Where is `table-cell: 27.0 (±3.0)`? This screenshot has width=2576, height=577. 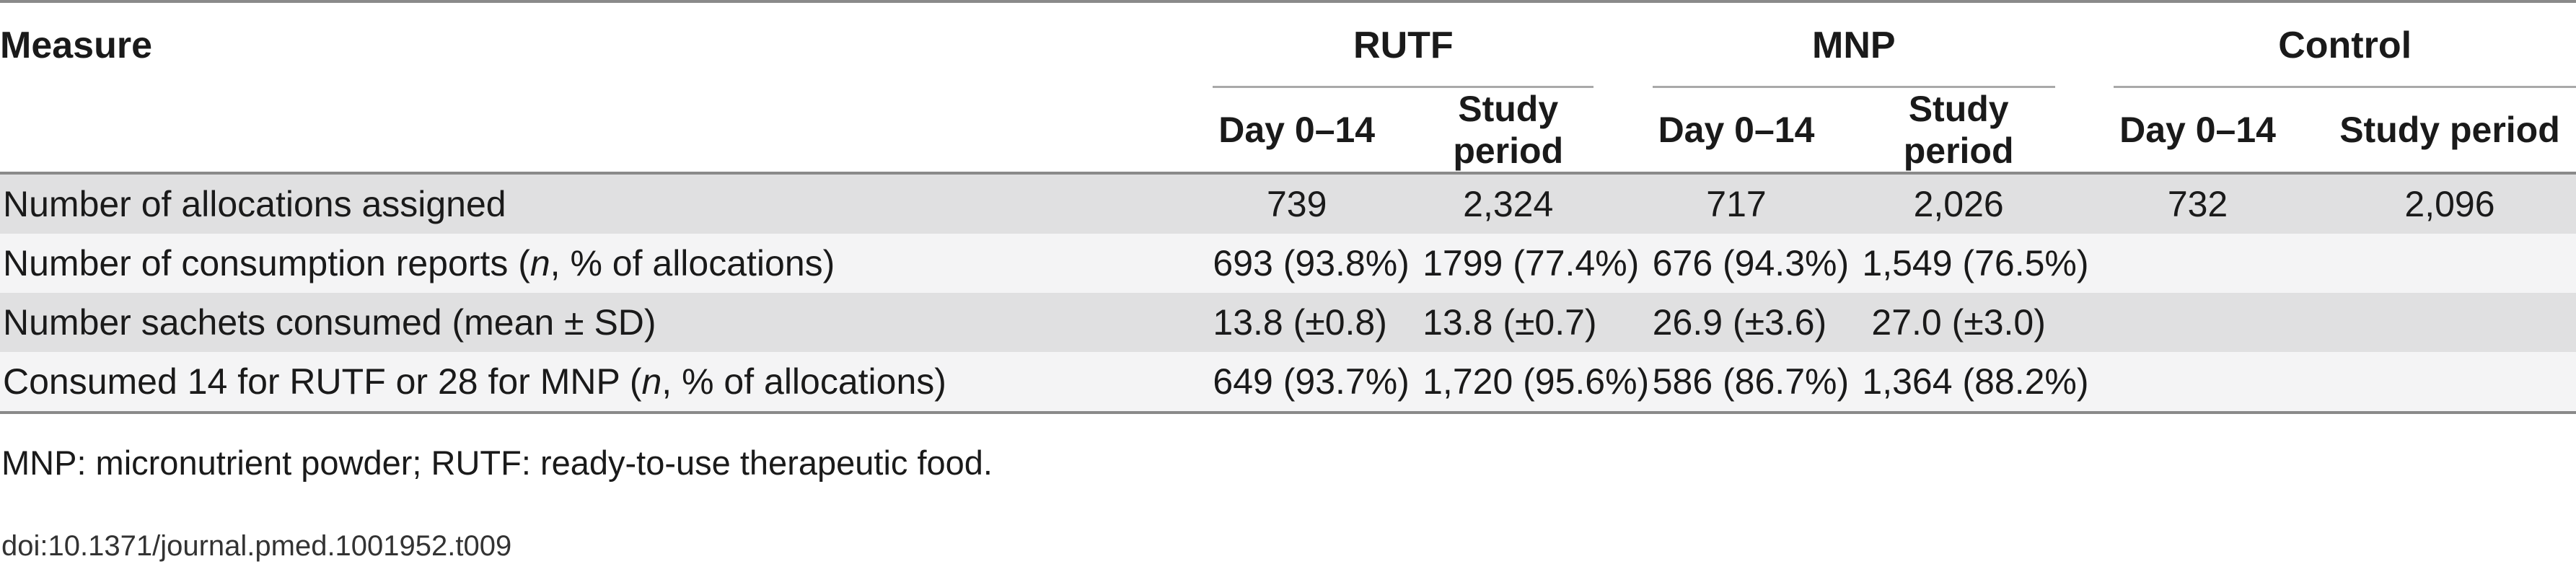
table-cell: 27.0 (±3.0) is located at coordinates (1958, 322).